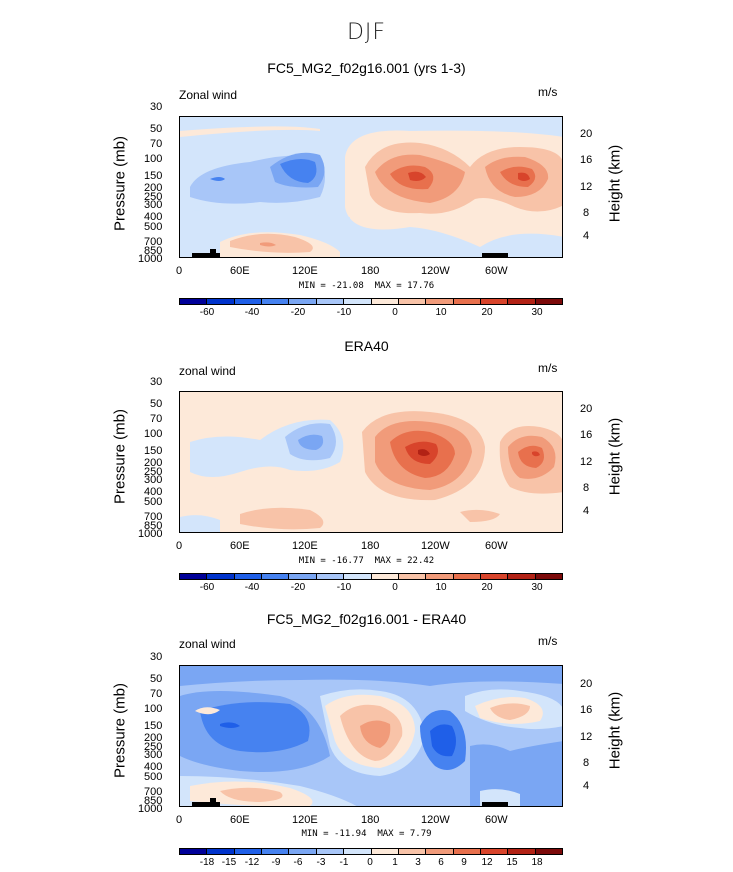 The width and height of the screenshot is (733, 872). I want to click on variable-label: zonal wind, so click(207, 644).